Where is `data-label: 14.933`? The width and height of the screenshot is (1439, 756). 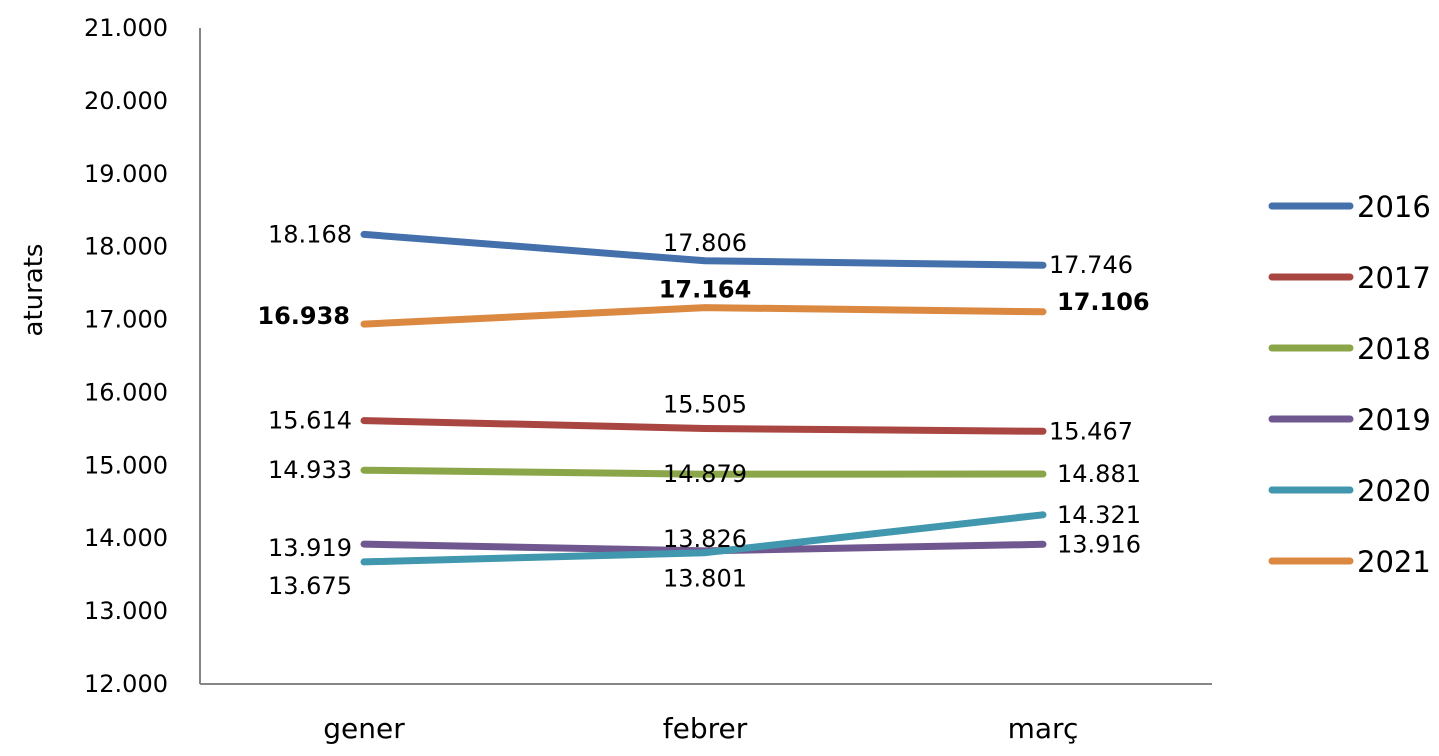 data-label: 14.933 is located at coordinates (310, 470).